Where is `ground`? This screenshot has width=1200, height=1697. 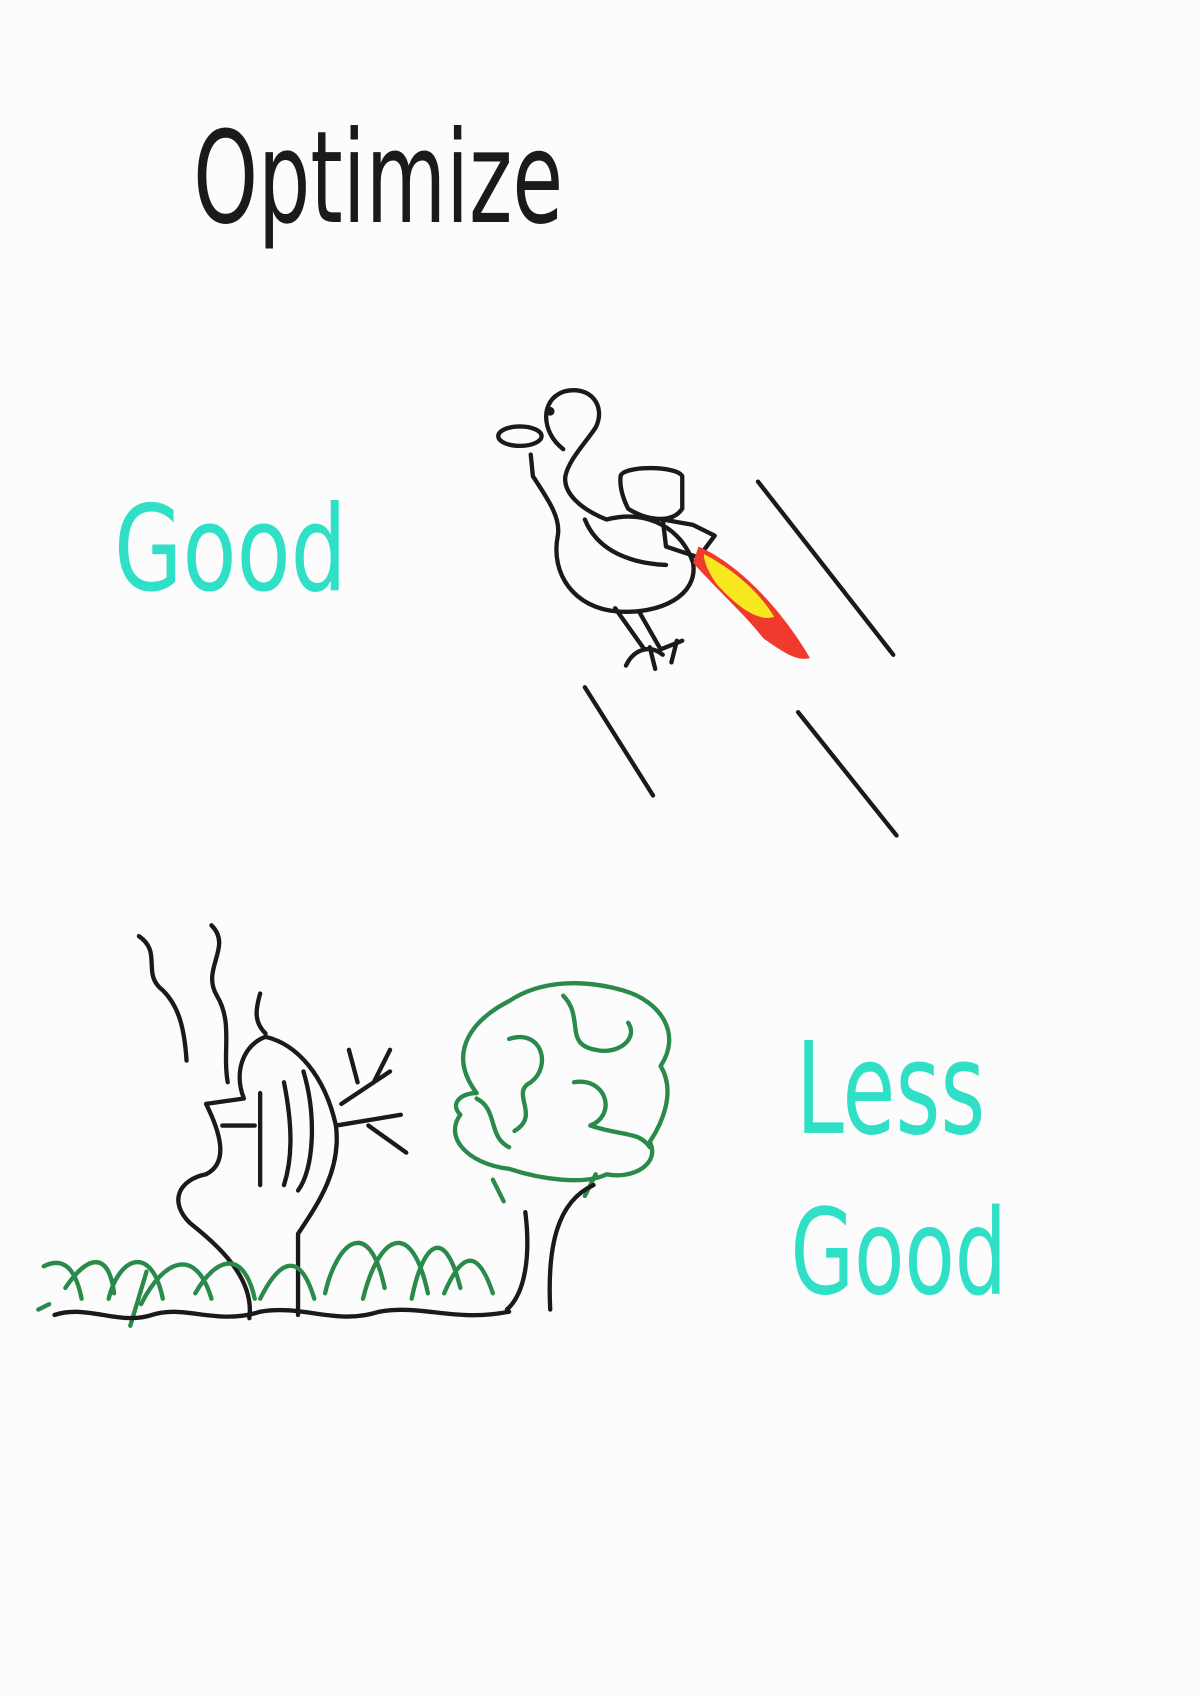
ground is located at coordinates (282, 1314).